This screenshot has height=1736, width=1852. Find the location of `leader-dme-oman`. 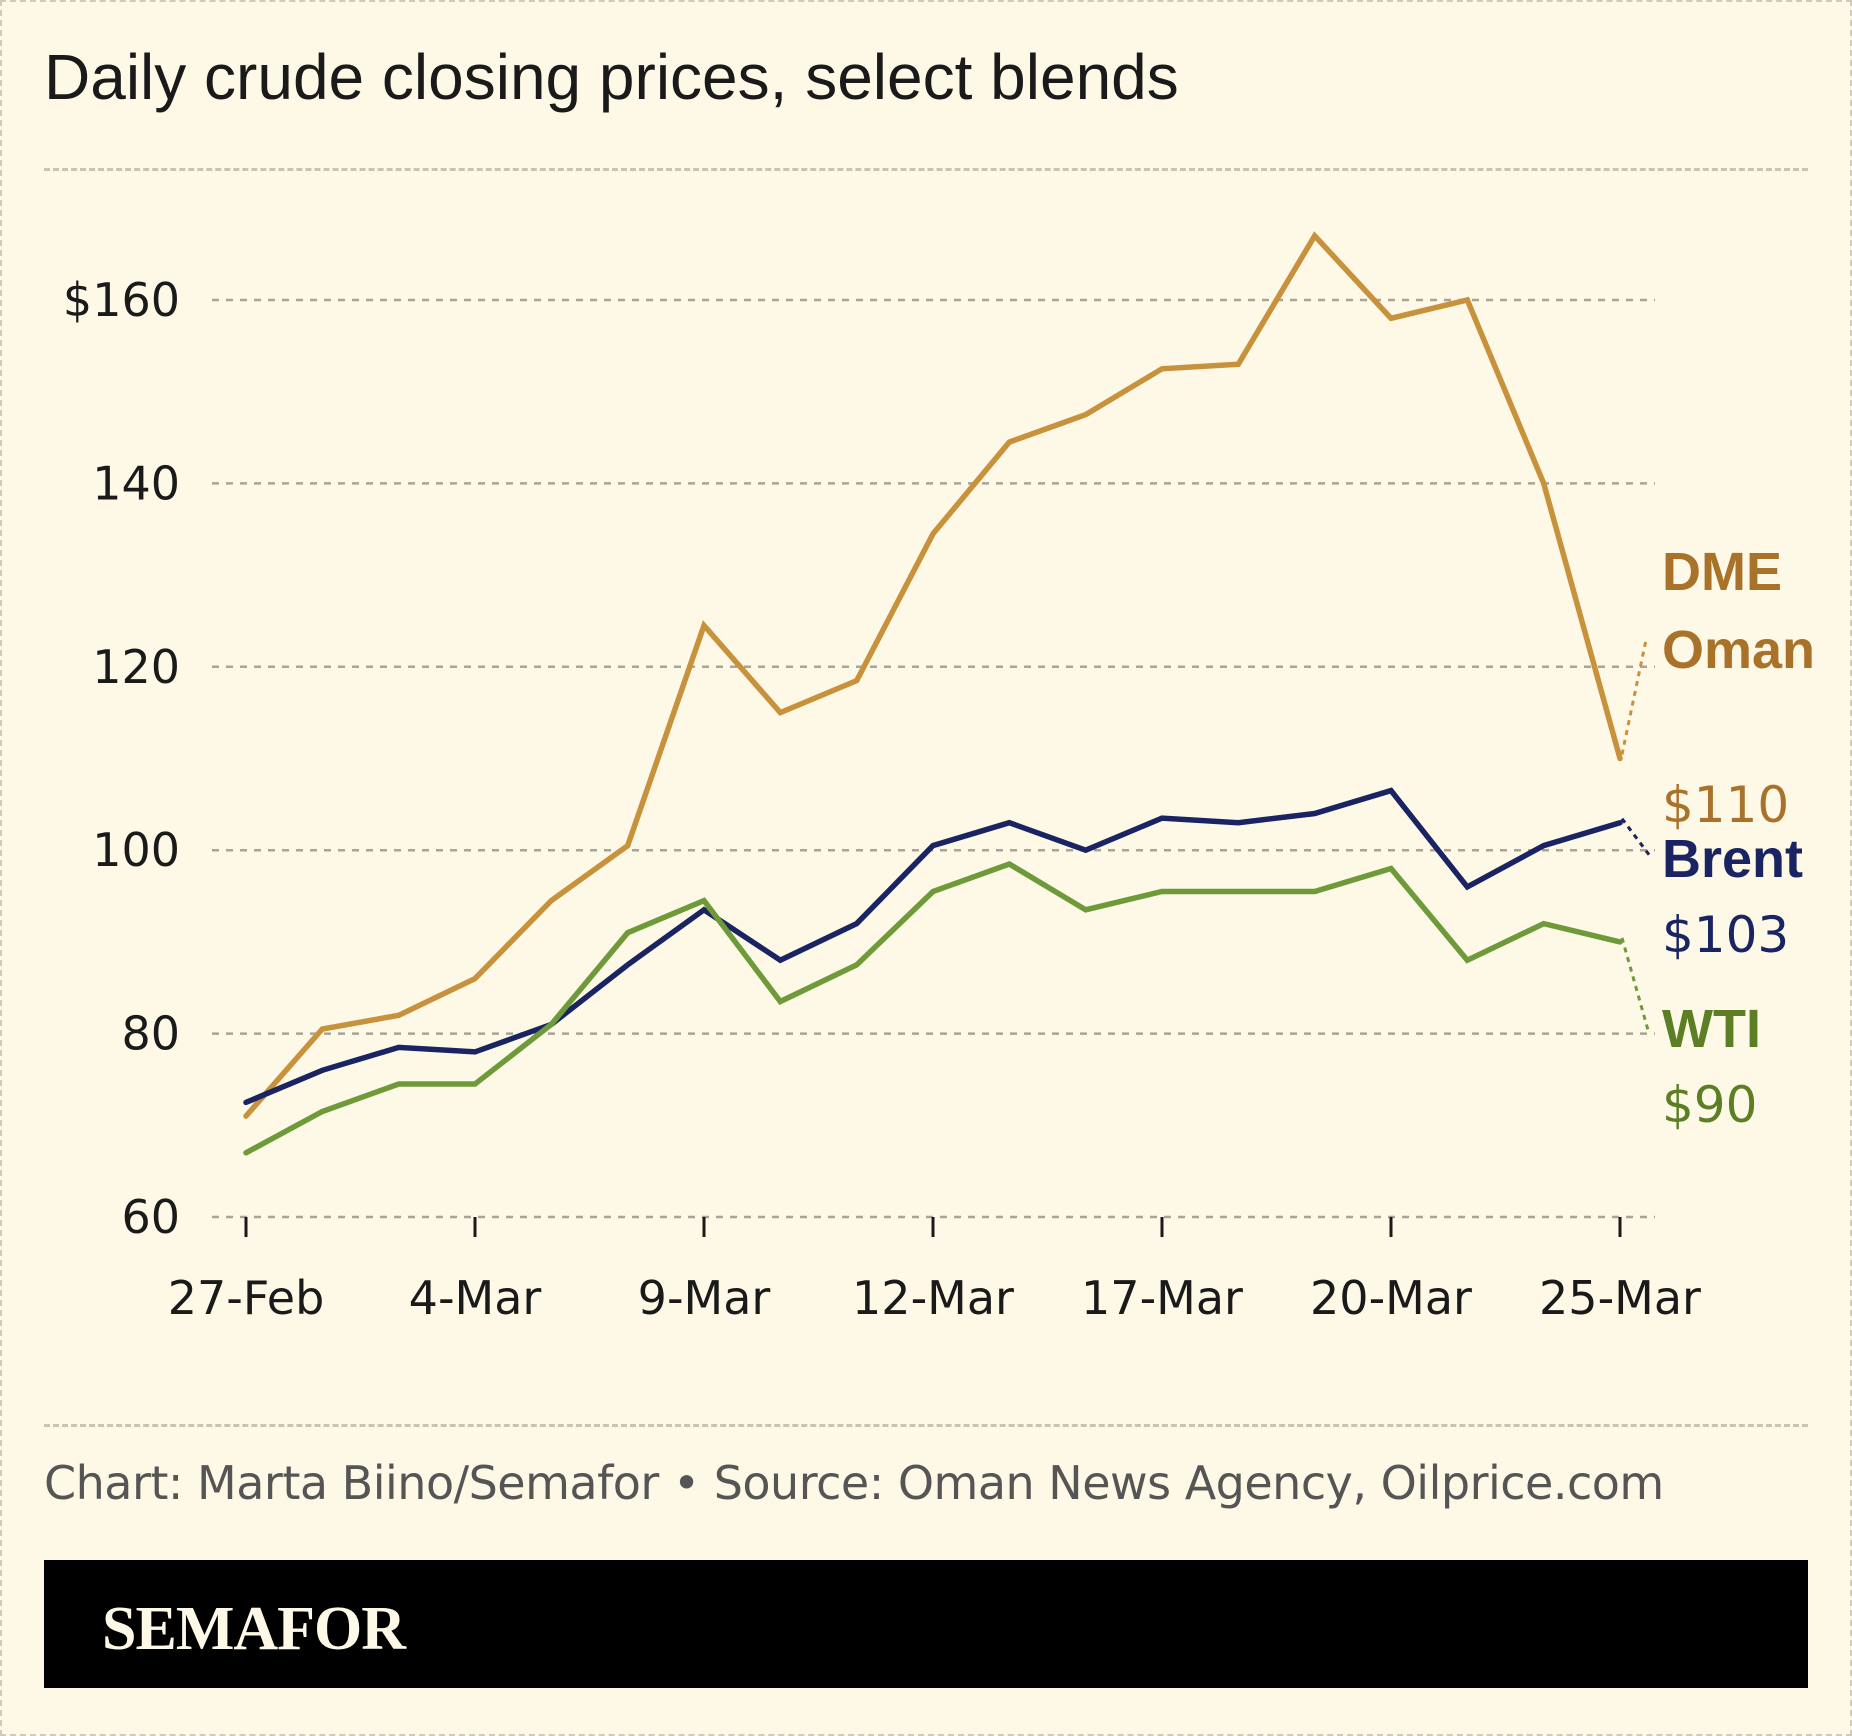

leader-dme-oman is located at coordinates (1634, 697).